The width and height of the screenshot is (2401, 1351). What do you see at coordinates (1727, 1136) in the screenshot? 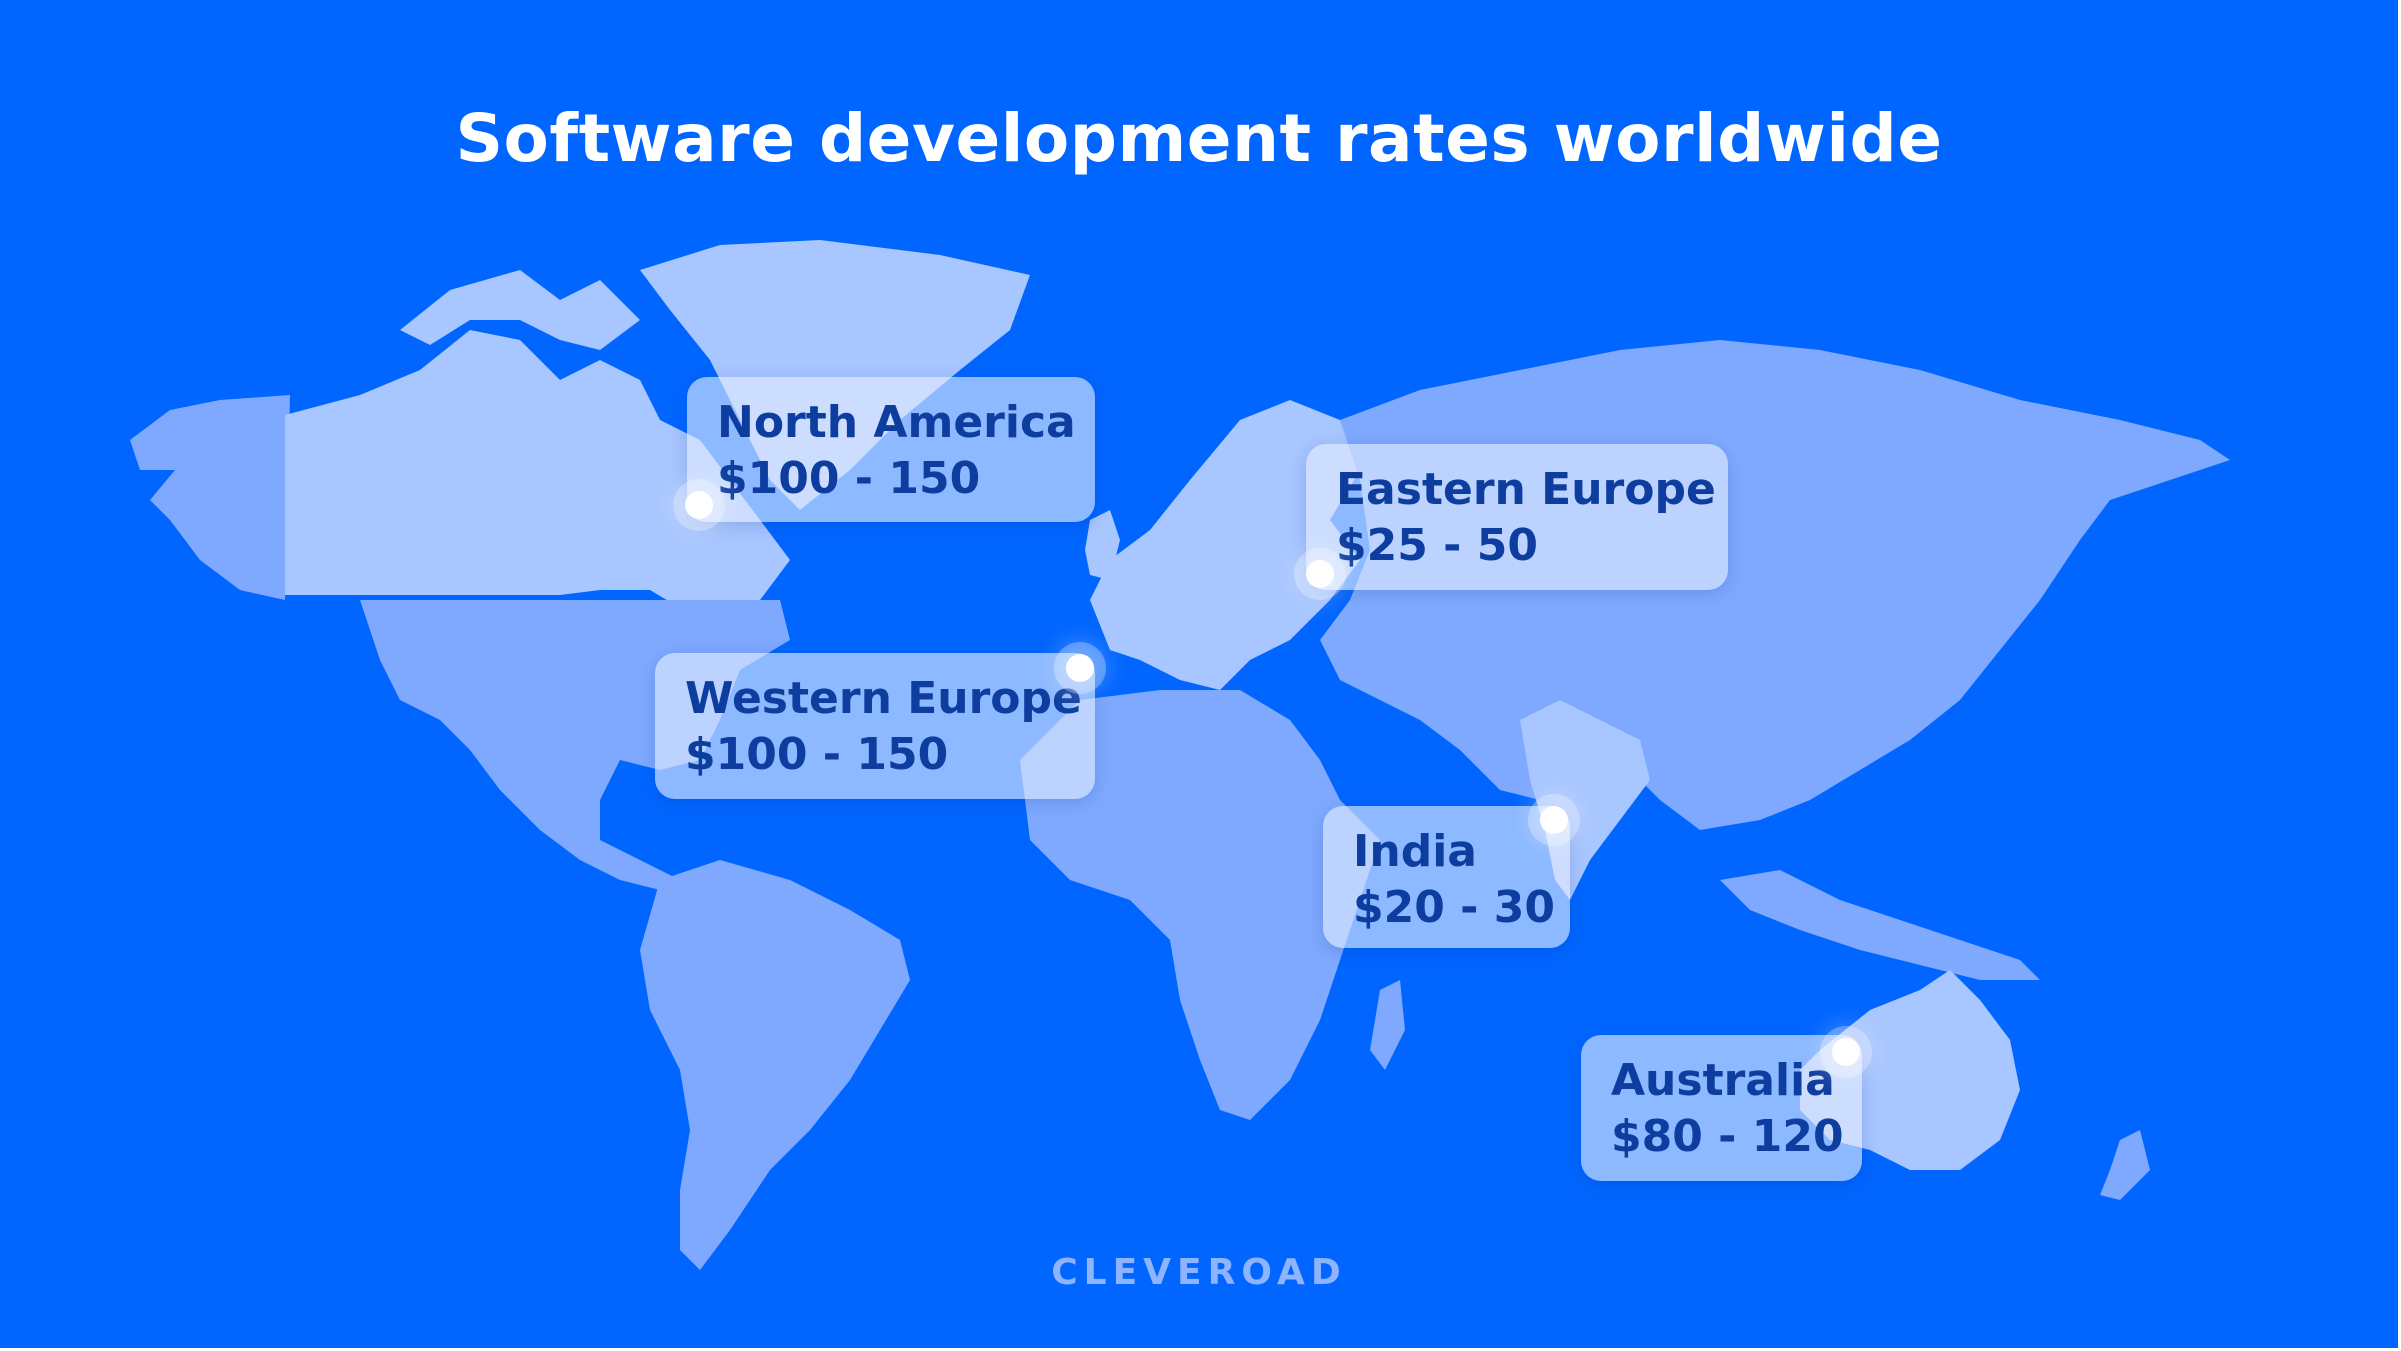
I see `region-rate: $80 - 120` at bounding box center [1727, 1136].